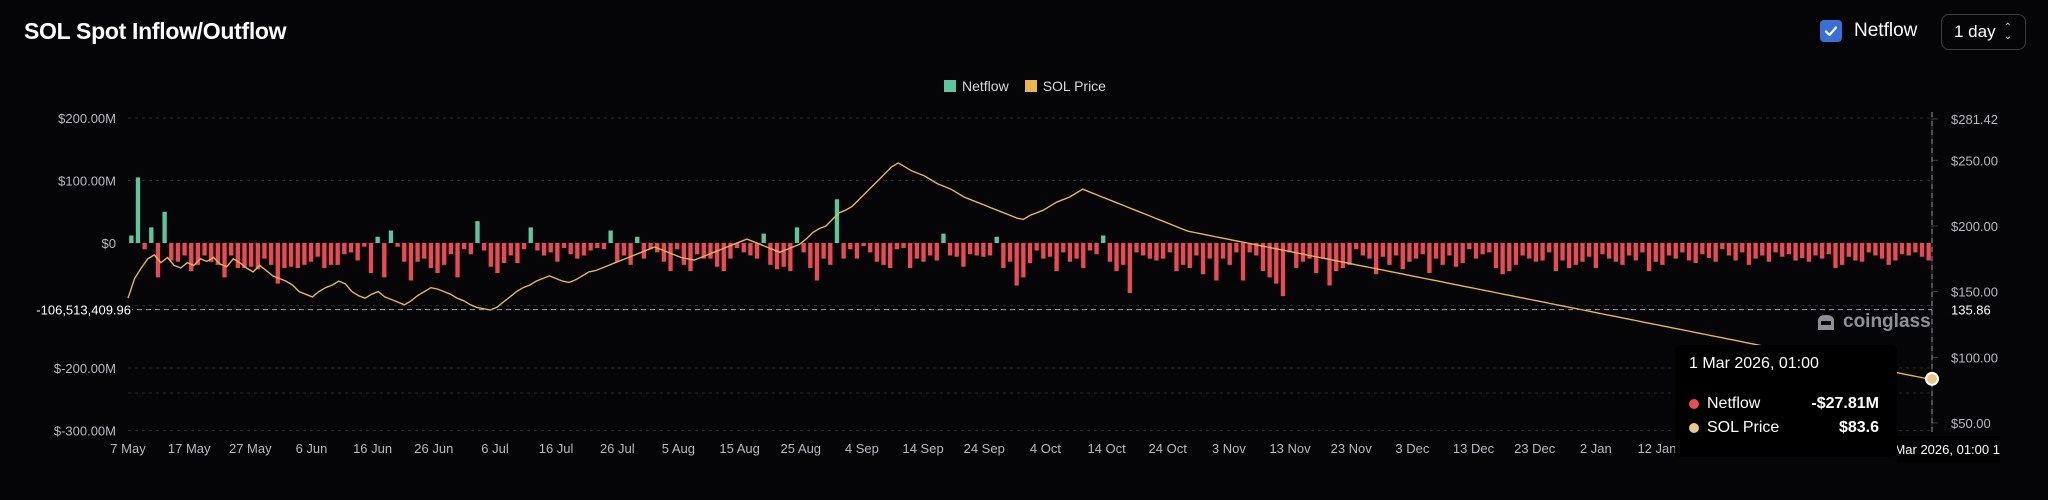  I want to click on x-tick-label: 3 Nov, so click(1229, 448).